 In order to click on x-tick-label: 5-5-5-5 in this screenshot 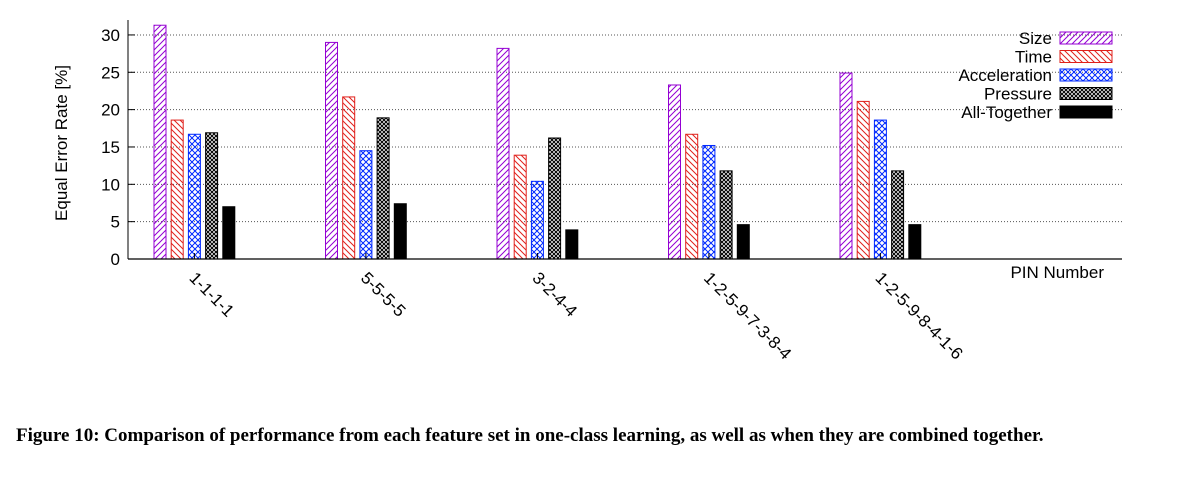, I will do `click(383, 294)`.